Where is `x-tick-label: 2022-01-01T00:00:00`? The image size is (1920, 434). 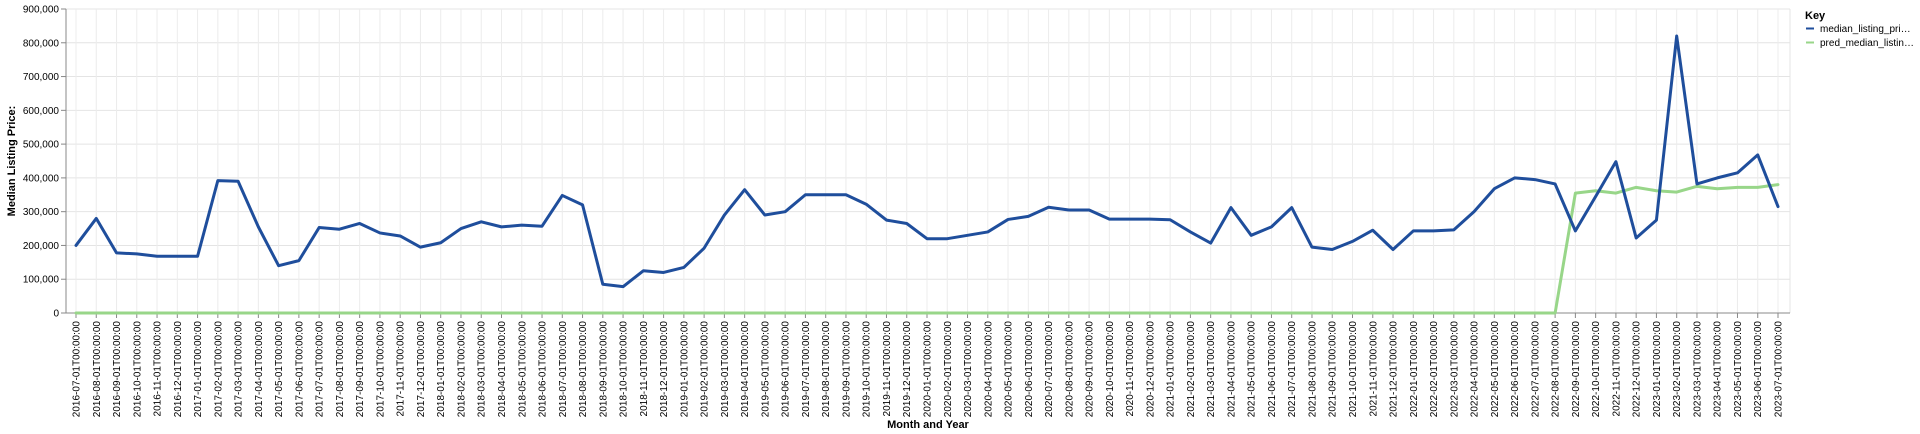 x-tick-label: 2022-01-01T00:00:00 is located at coordinates (1414, 369).